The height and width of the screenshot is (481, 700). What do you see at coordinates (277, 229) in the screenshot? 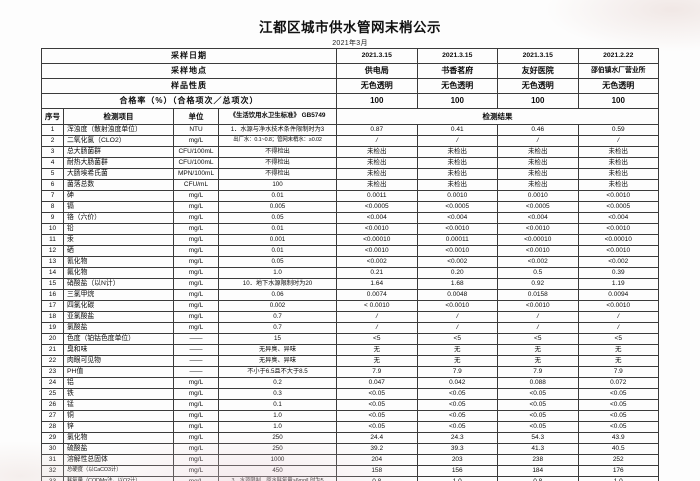
I see `row-standard-limit: 0.01` at bounding box center [277, 229].